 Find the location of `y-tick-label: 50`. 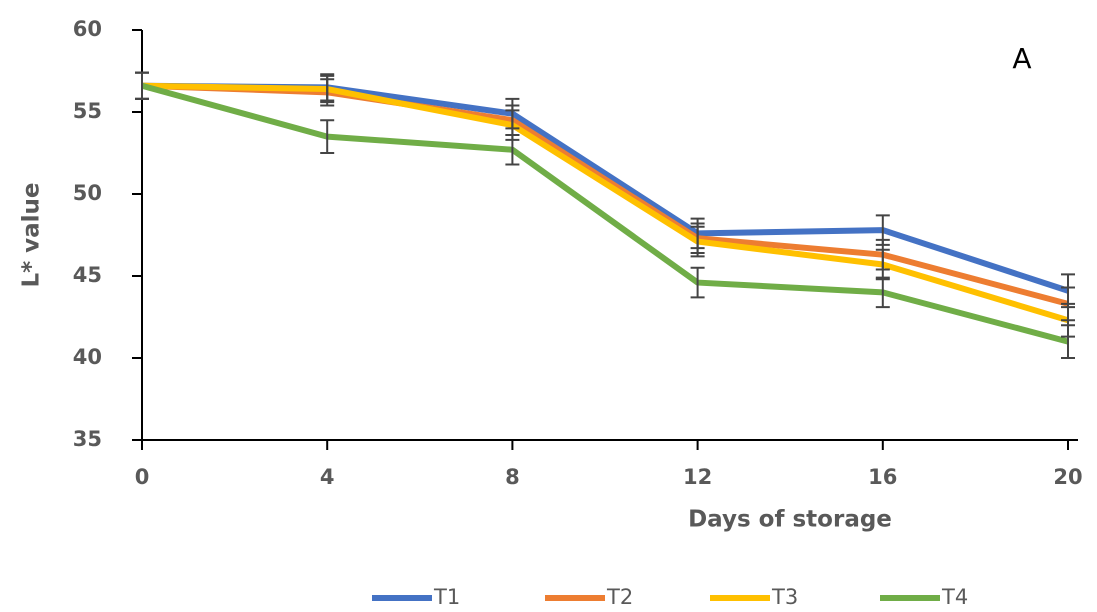

y-tick-label: 50 is located at coordinates (87, 193).